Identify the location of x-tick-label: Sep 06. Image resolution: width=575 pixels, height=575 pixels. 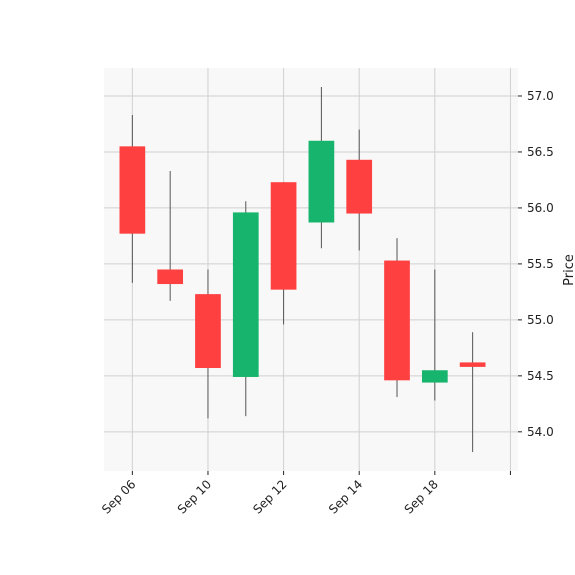
(118, 496).